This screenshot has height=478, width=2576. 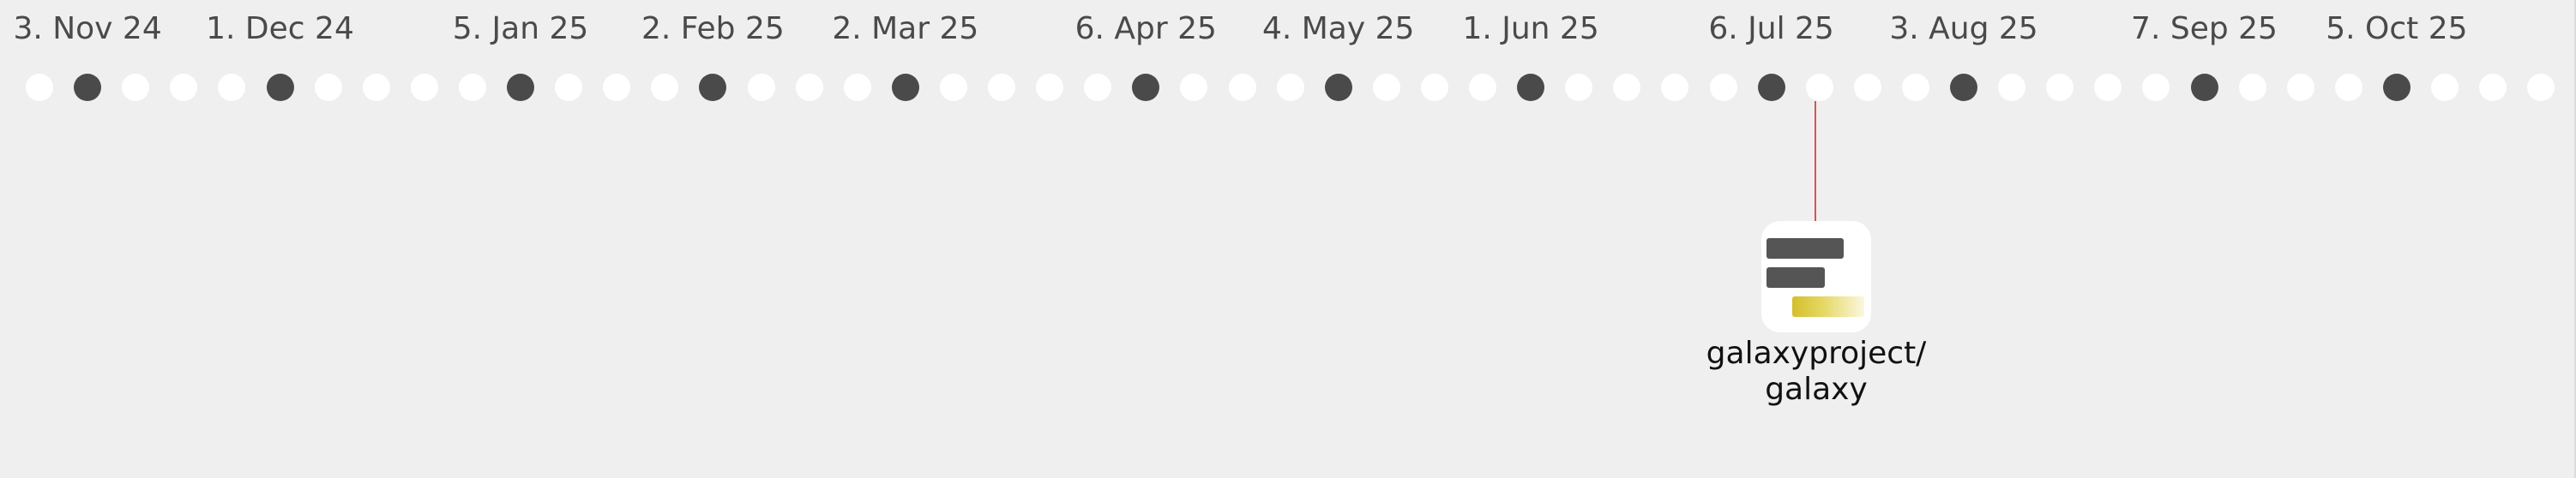 I want to click on chart-bar-accent, so click(x=1828, y=306).